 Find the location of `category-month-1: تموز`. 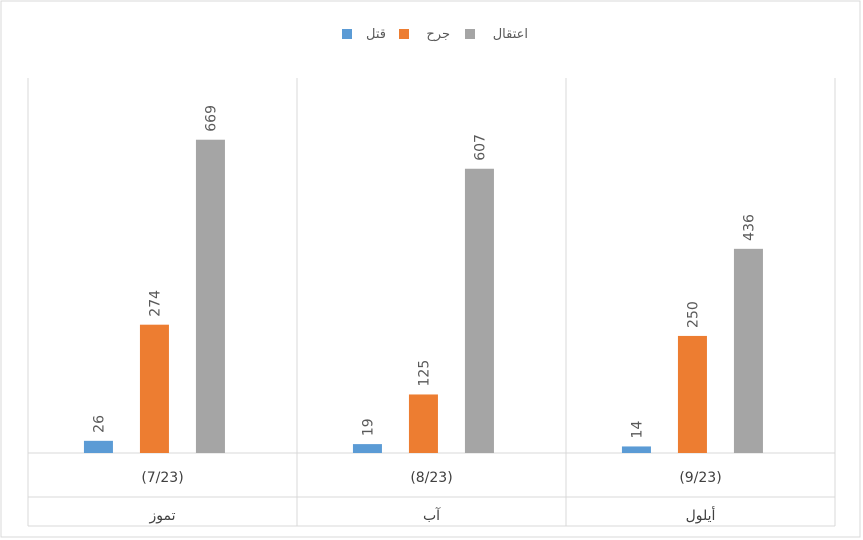

category-month-1: تموز is located at coordinates (162, 516).